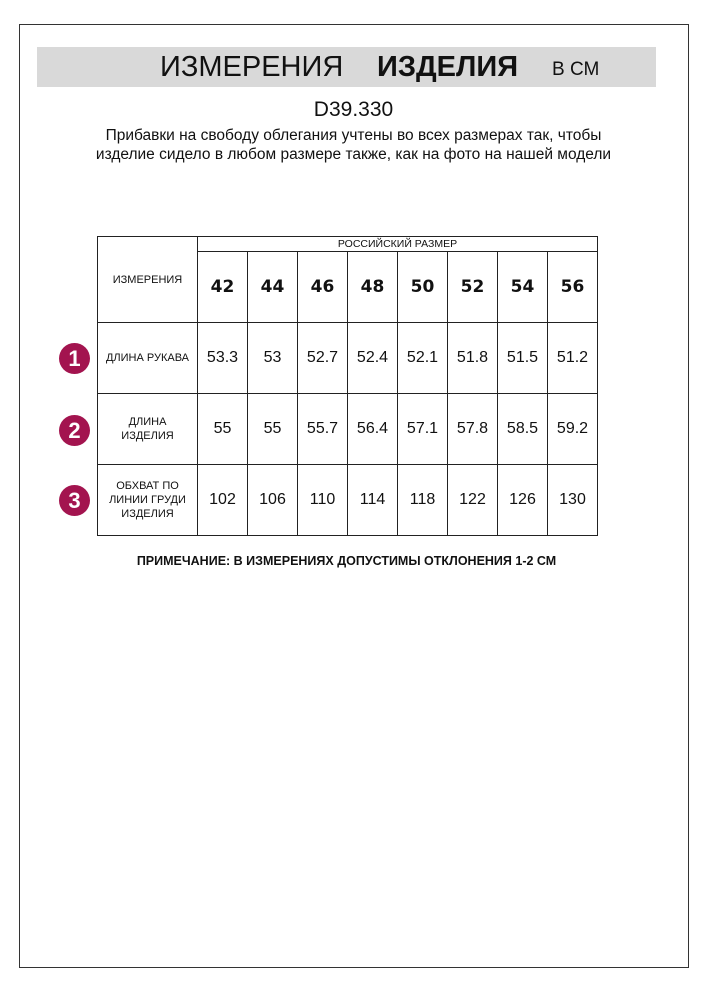  Describe the element at coordinates (448, 67) in the screenshot. I see `title-bold: ИЗДЕЛИЯ` at that location.